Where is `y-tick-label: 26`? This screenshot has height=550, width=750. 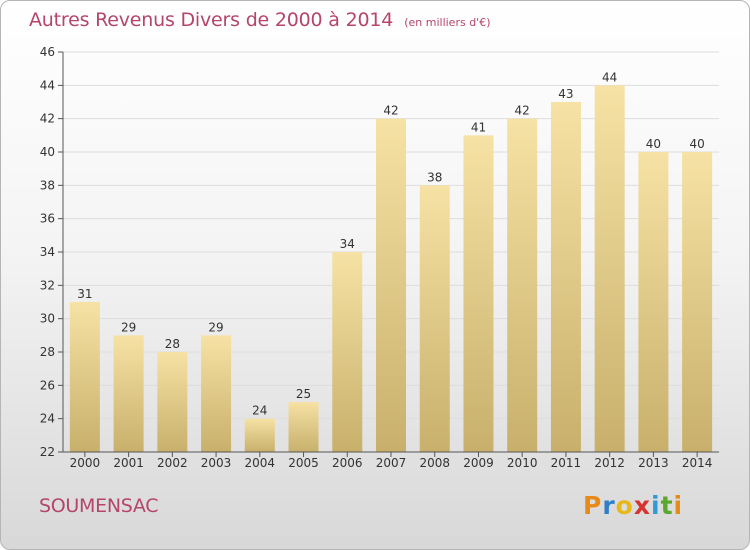 y-tick-label: 26 is located at coordinates (47, 385).